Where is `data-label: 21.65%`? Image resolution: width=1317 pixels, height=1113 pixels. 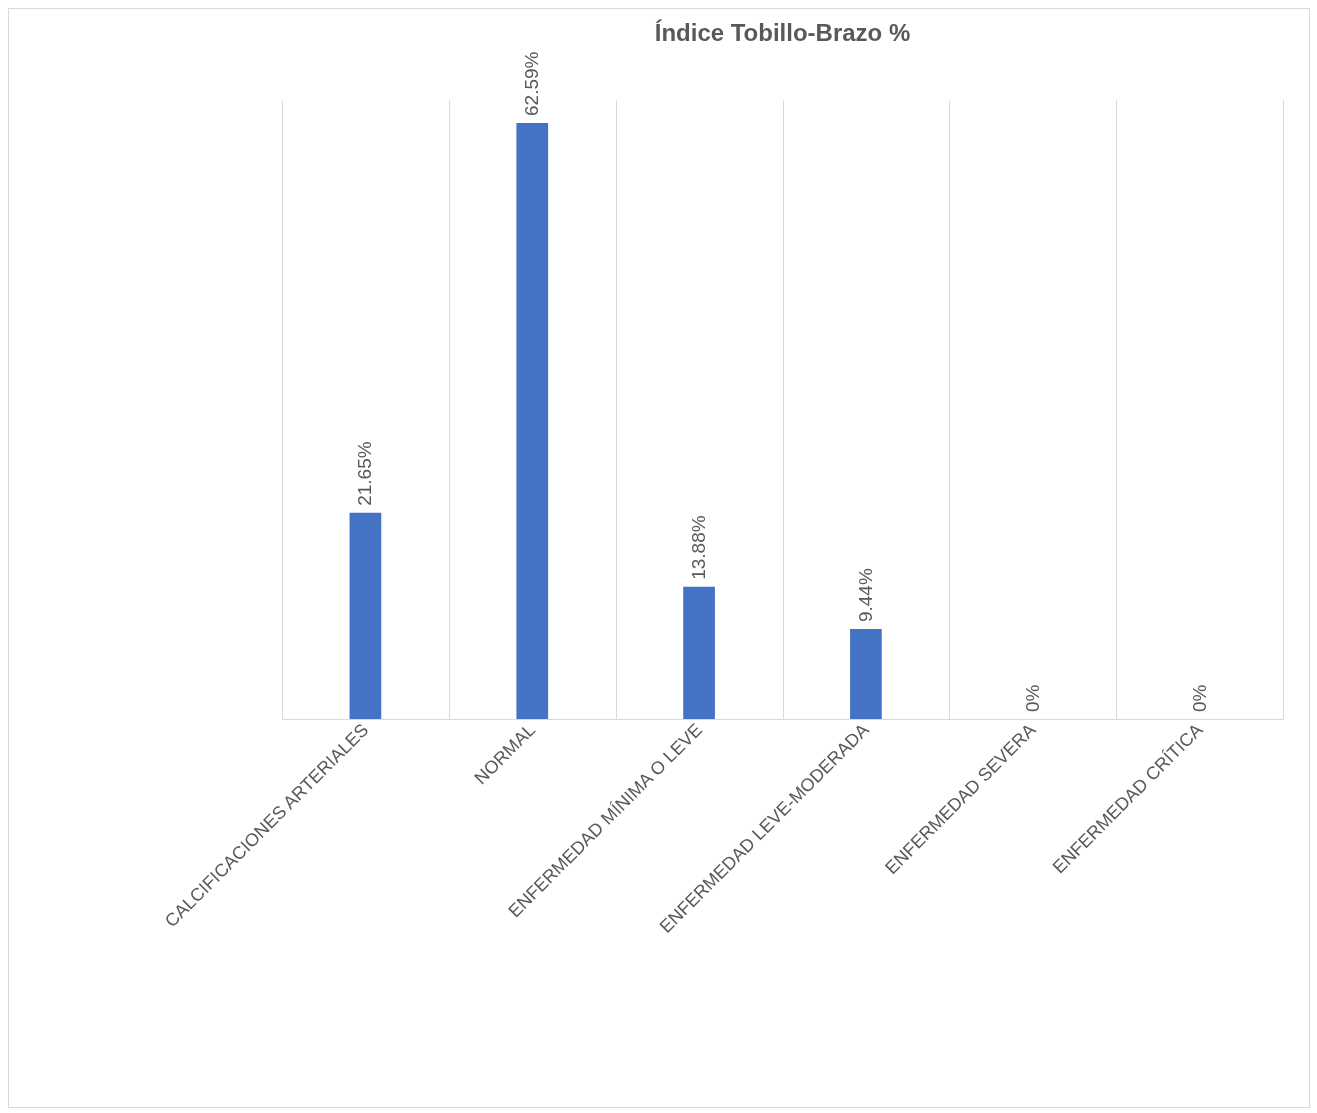
data-label: 21.65% is located at coordinates (365, 473).